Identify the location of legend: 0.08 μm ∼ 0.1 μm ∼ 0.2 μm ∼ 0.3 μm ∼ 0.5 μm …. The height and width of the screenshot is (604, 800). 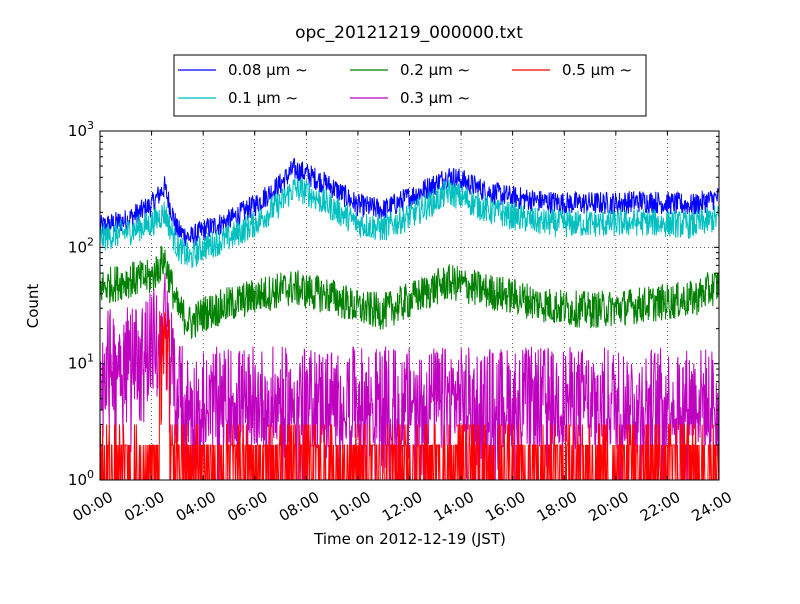
(410, 85).